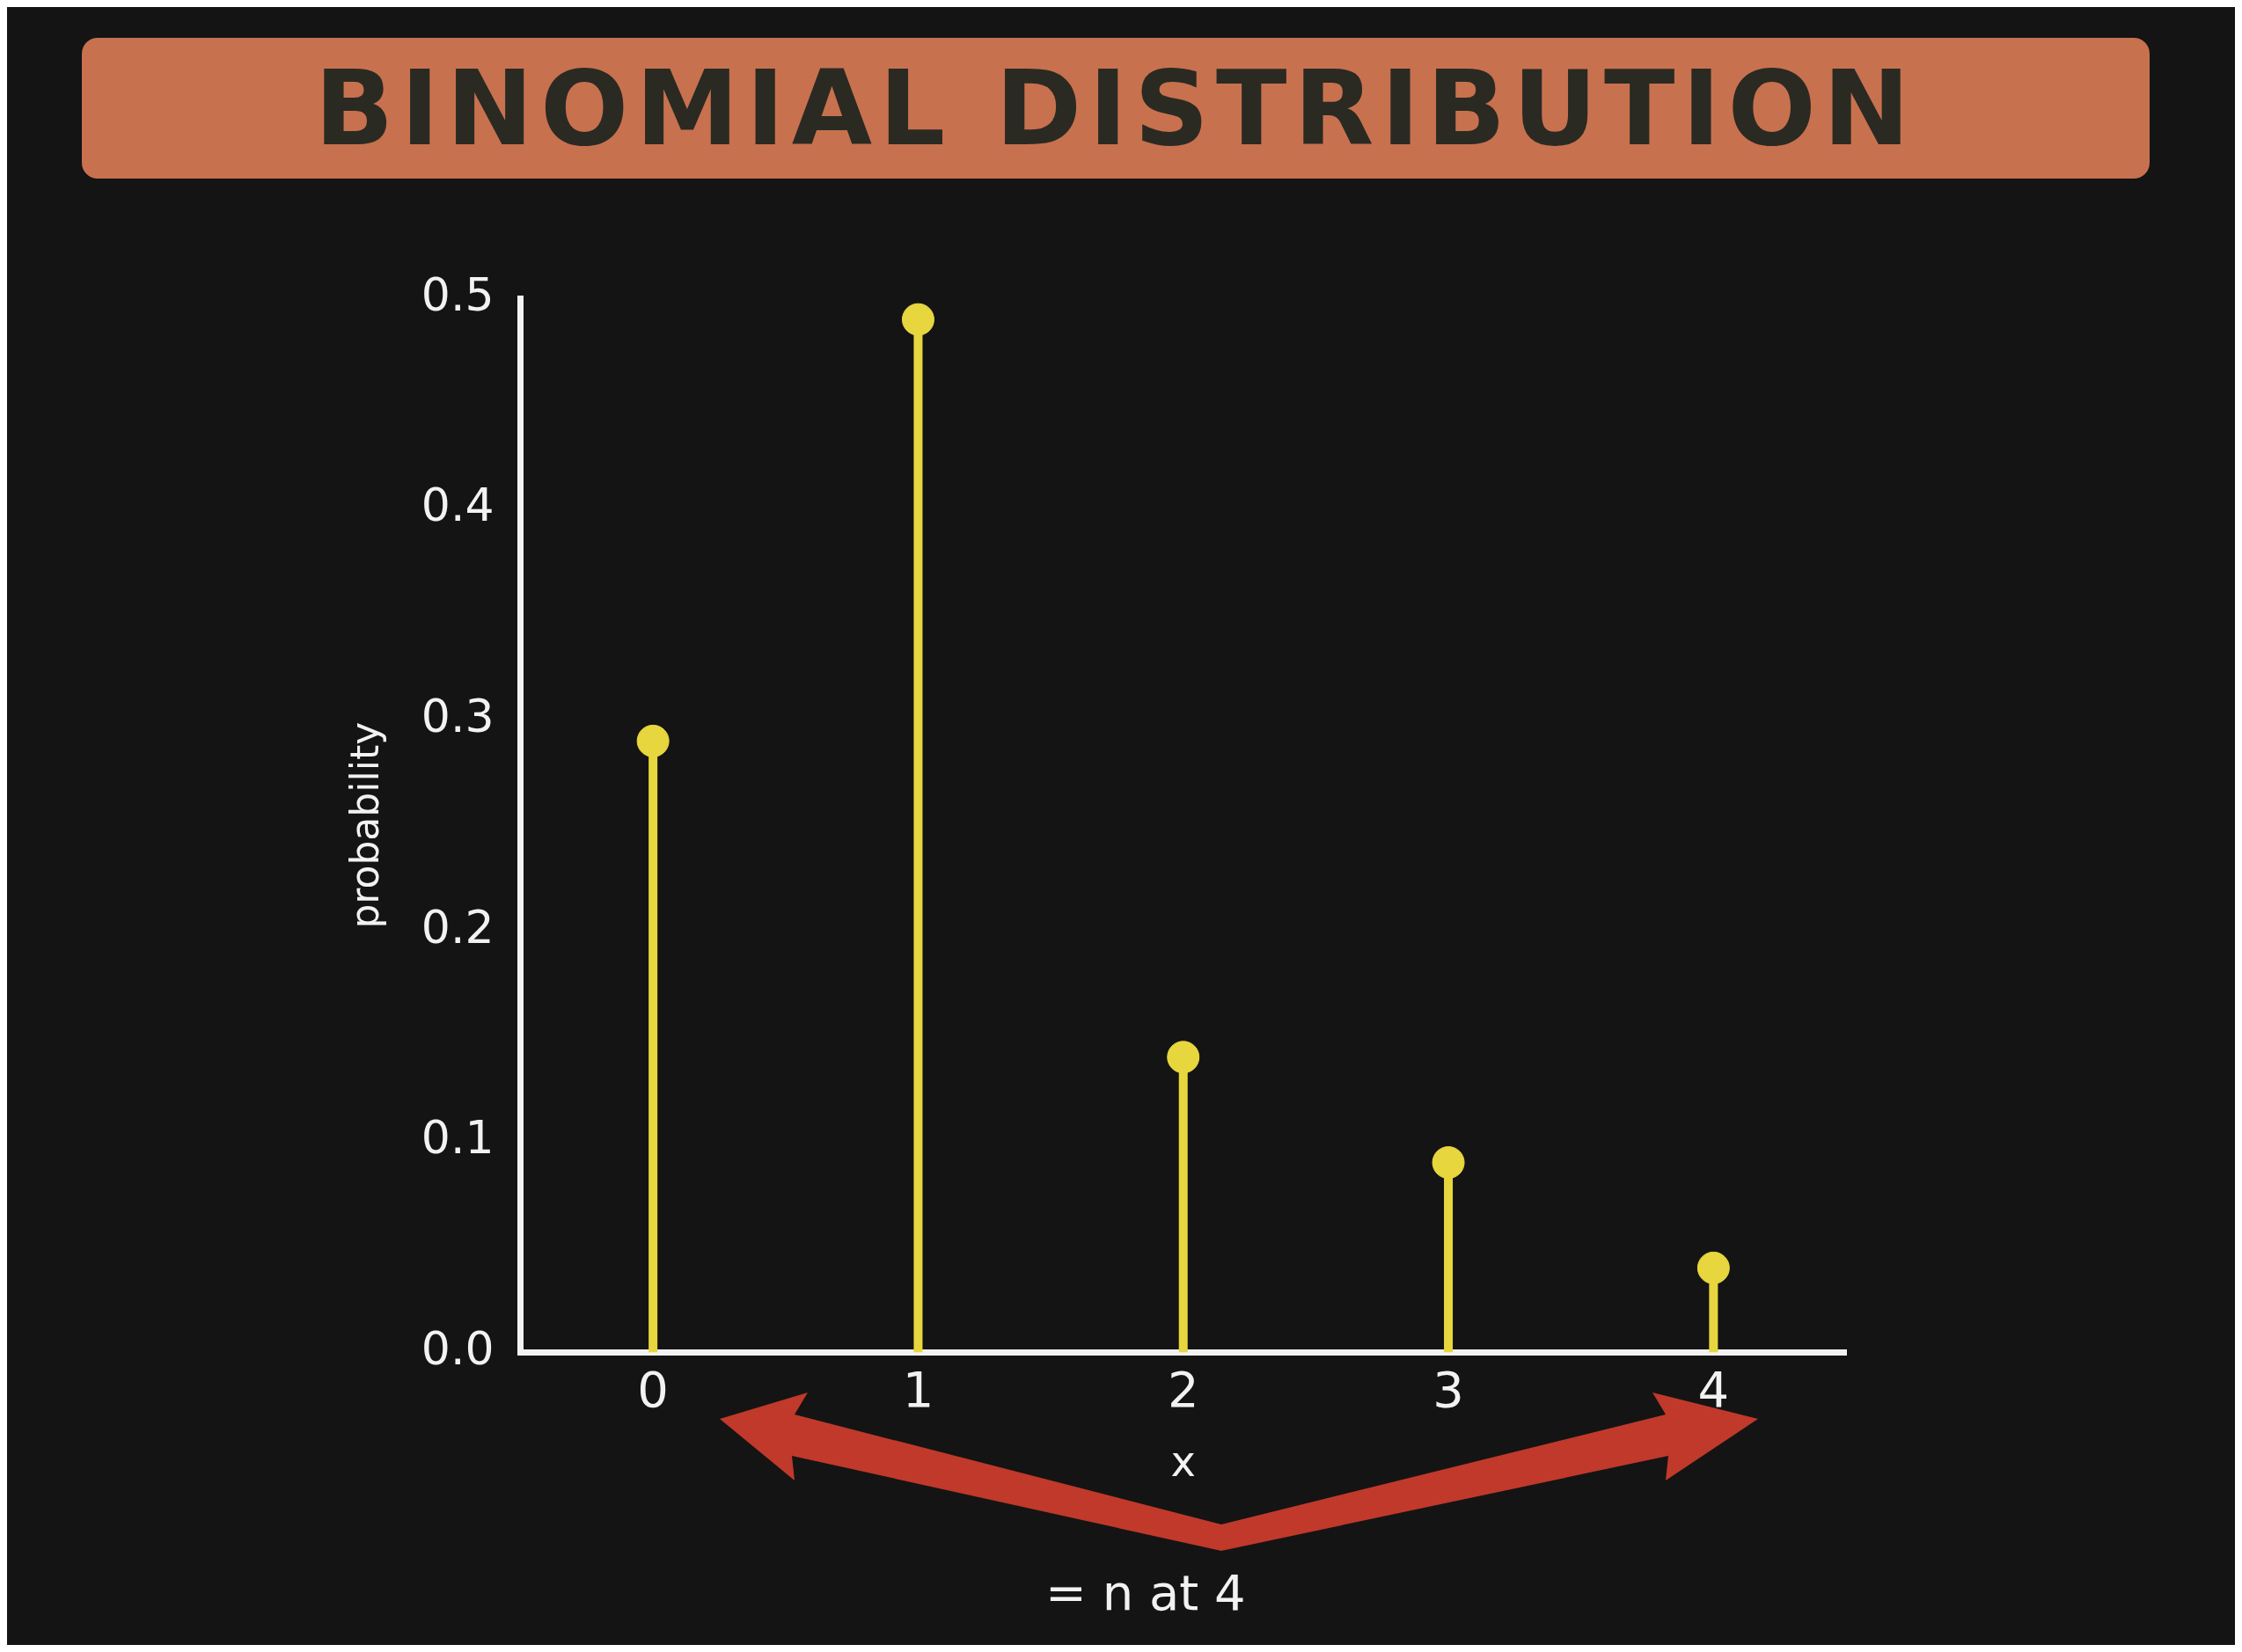 The width and height of the screenshot is (2242, 1652). Describe the element at coordinates (458, 294) in the screenshot. I see `y-tick-label: 0.5` at that location.